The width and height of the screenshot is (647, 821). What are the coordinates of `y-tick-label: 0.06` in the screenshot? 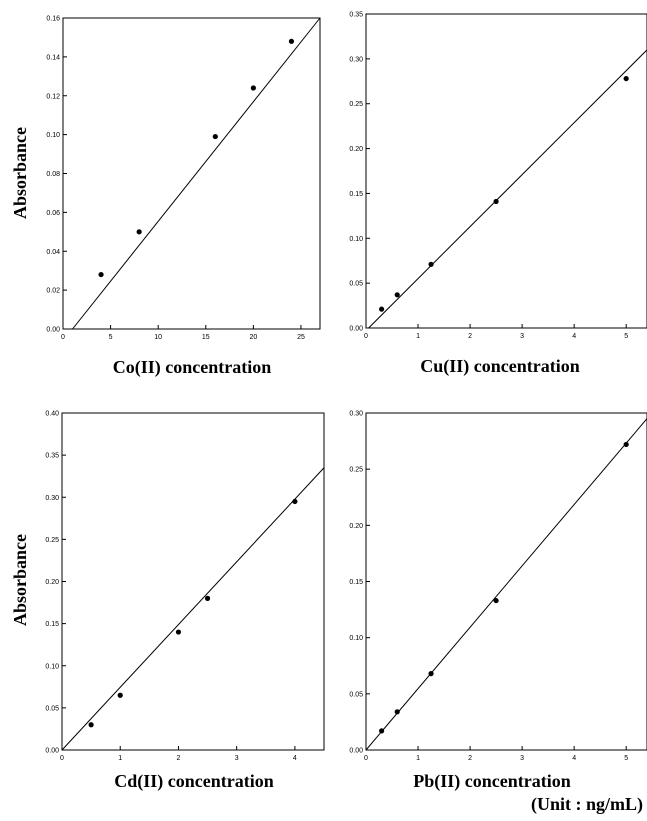 It's located at (53, 213).